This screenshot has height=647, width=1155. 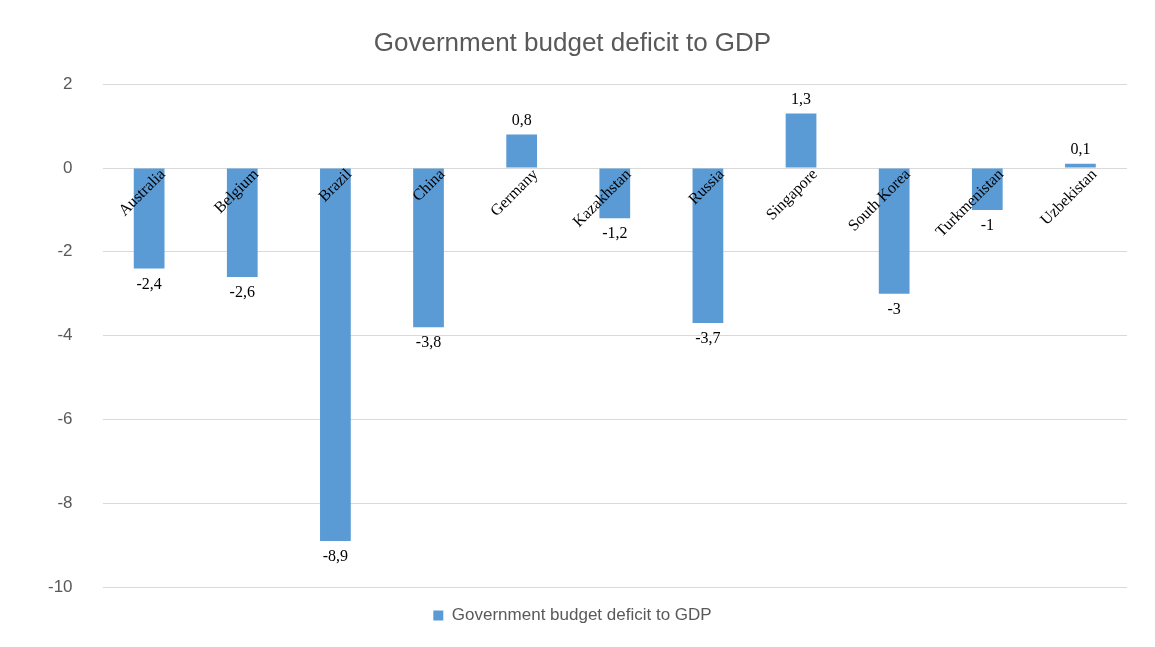 What do you see at coordinates (68, 83) in the screenshot?
I see `y-tick-label: 2` at bounding box center [68, 83].